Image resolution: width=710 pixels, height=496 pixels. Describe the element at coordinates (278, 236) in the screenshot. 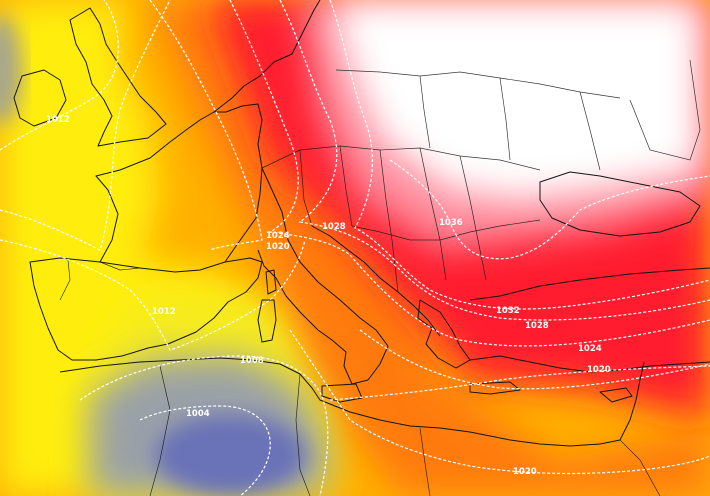

I see `isobar-label-1024-west: 1024` at that location.